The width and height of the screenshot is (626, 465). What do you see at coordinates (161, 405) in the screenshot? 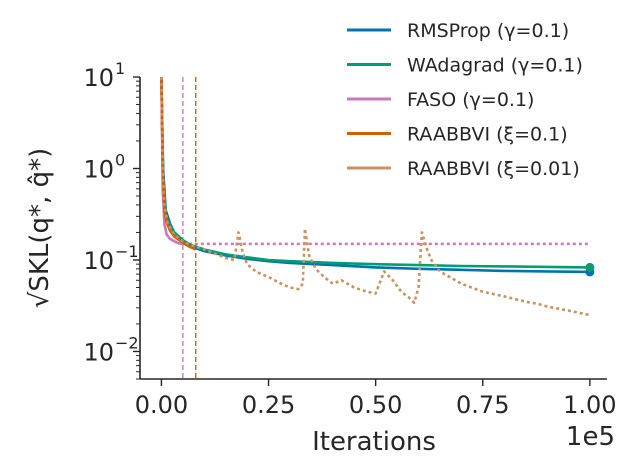
I see `x-tick-label: 0.00` at bounding box center [161, 405].